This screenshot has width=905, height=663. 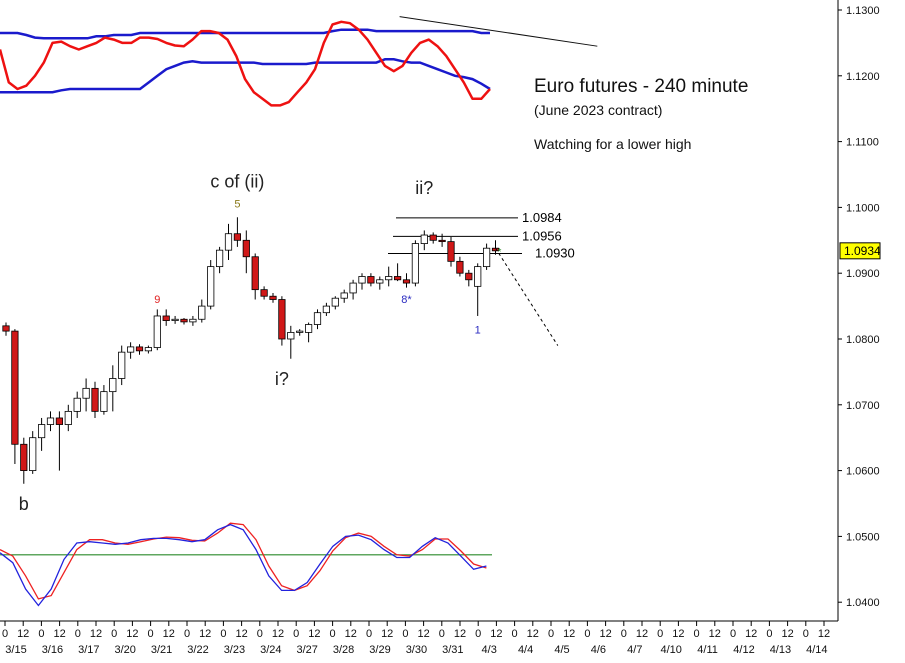 What do you see at coordinates (282, 379) in the screenshot?
I see `wave-label: i?` at bounding box center [282, 379].